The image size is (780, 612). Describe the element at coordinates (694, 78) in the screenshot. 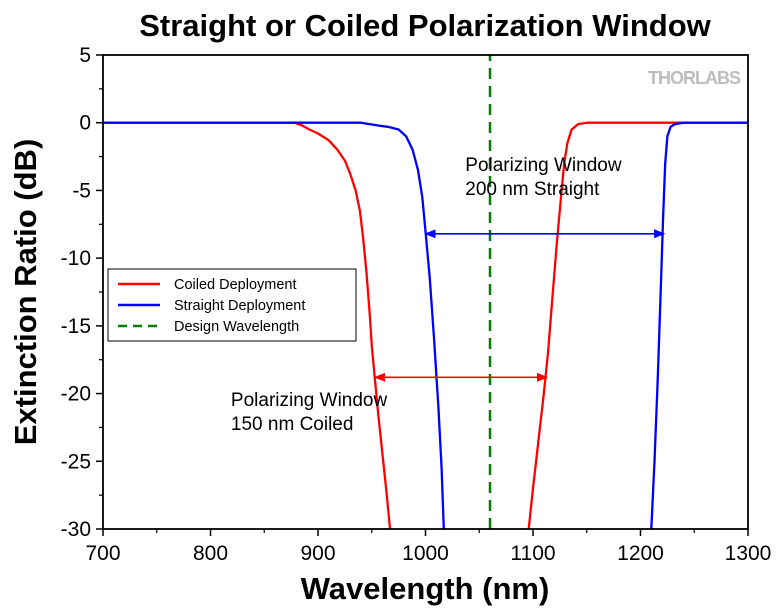

I see `thorlabs-logo: THORLABS` at that location.